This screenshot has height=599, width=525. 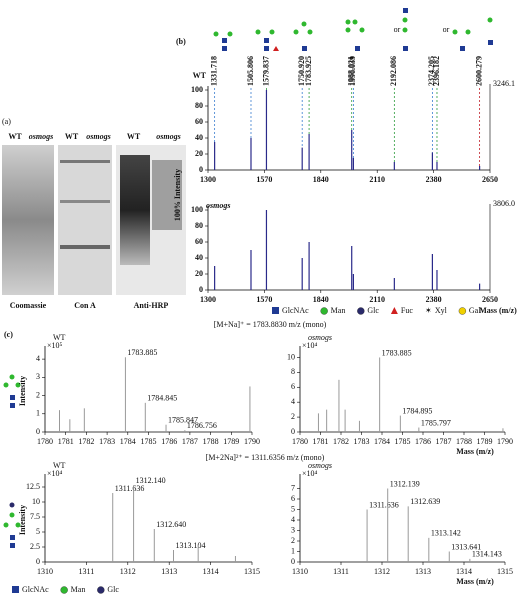 I want to click on legend-symbol: ✶, so click(x=428, y=310).